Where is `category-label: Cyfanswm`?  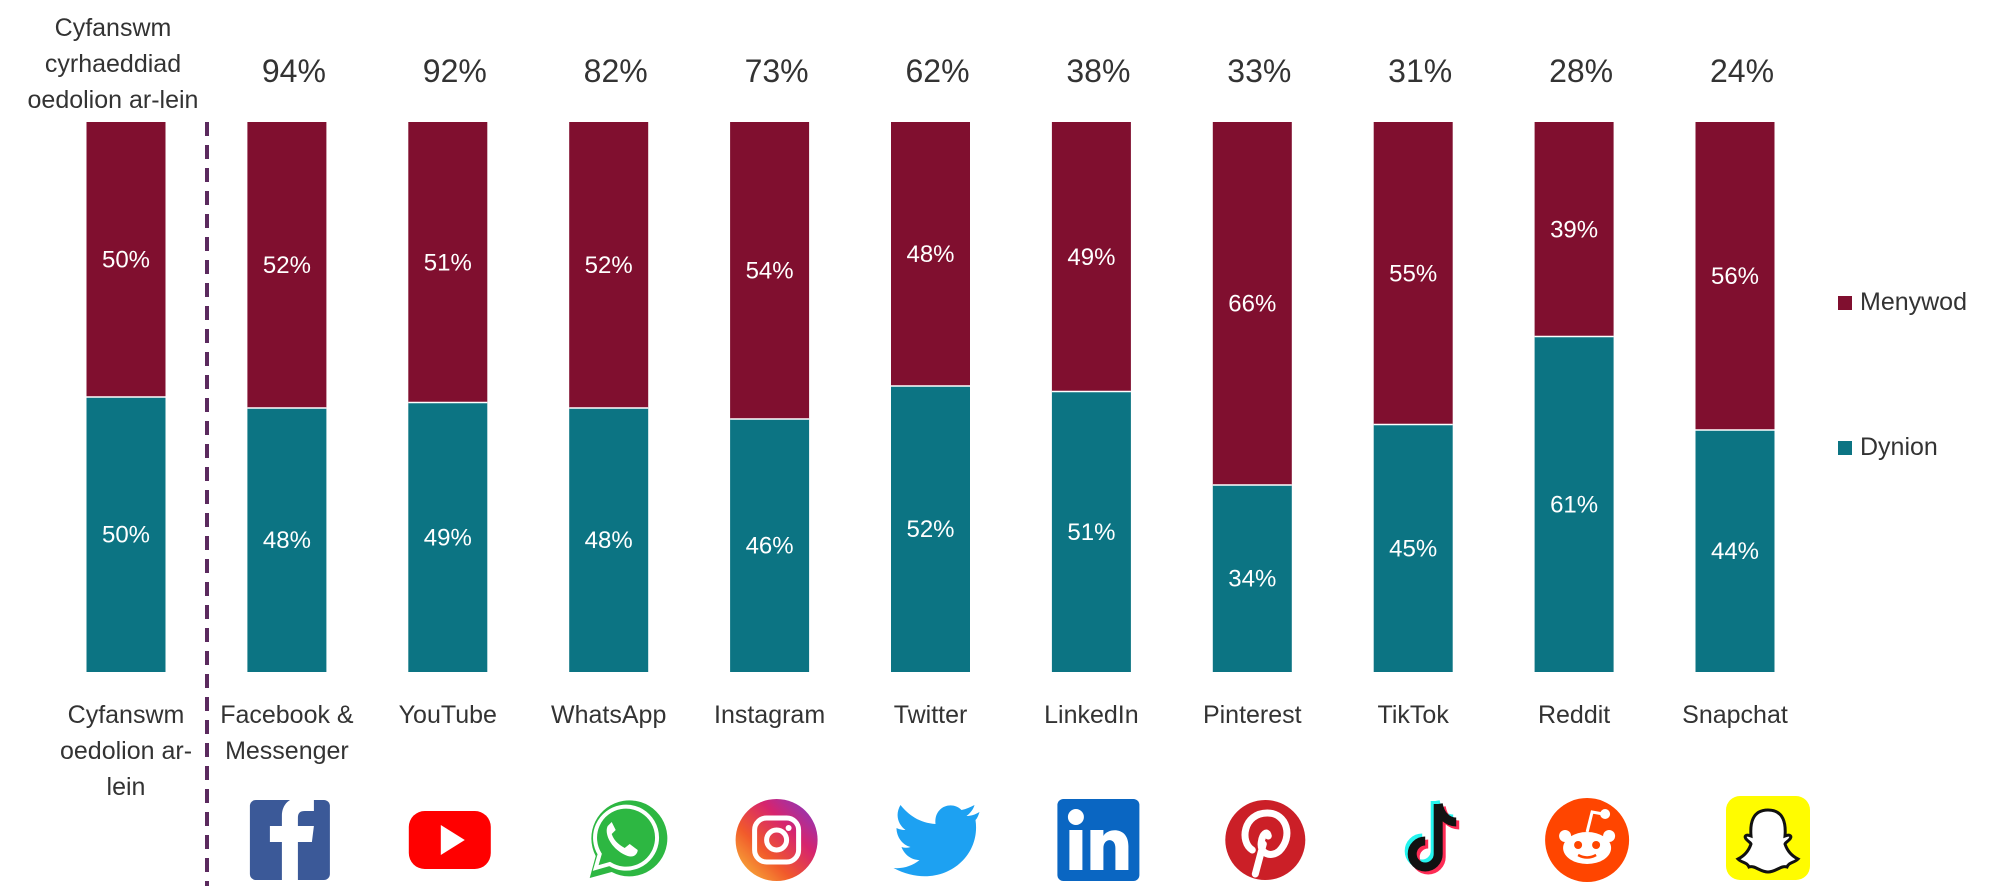 category-label: Cyfanswm is located at coordinates (126, 715).